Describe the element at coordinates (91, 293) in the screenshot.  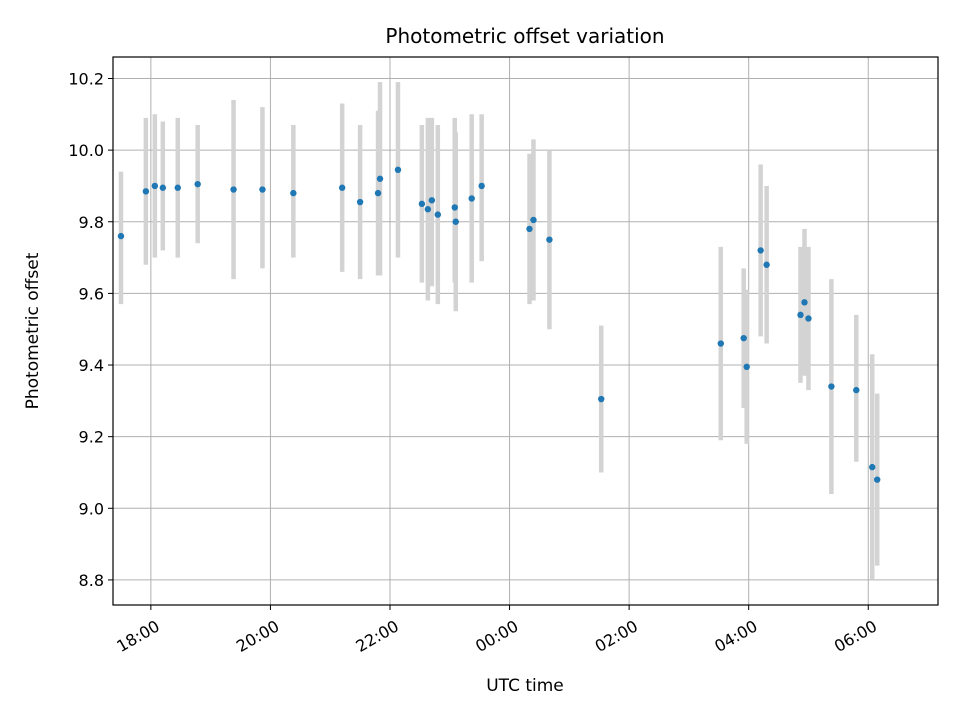
I see `y-tick-label: 9.6` at that location.